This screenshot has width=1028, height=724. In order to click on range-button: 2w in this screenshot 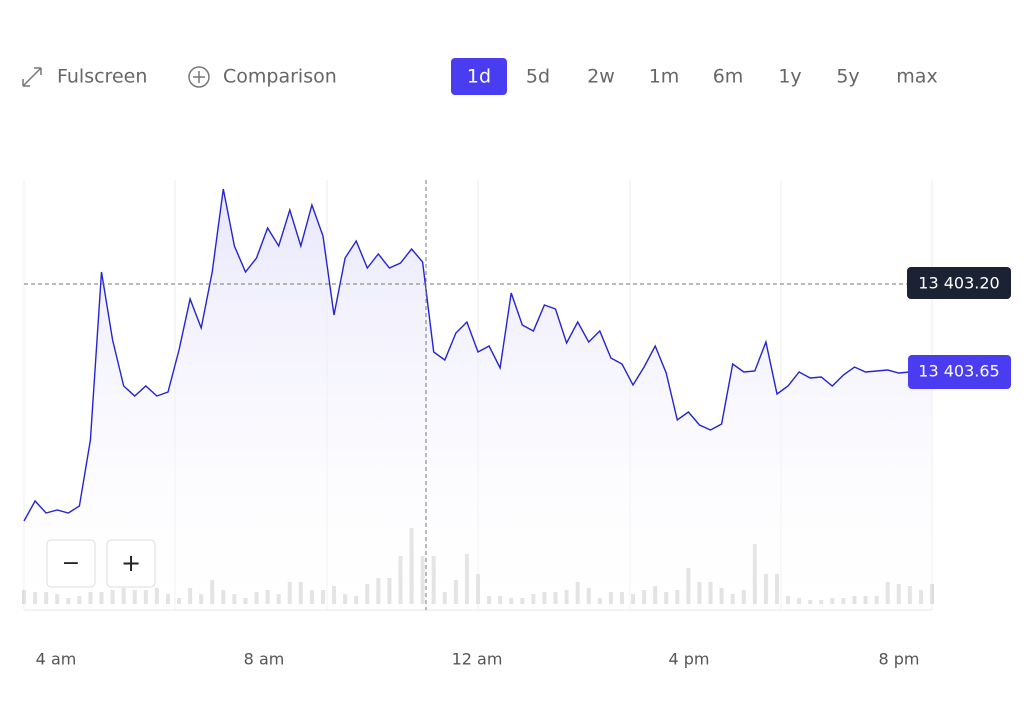, I will do `click(601, 77)`.